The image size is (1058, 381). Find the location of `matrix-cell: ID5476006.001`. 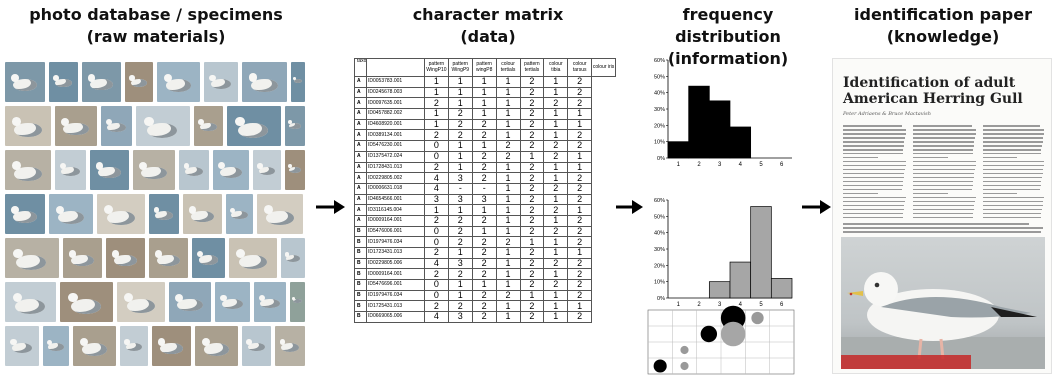

matrix-cell: ID5476006.001 is located at coordinates (395, 231).